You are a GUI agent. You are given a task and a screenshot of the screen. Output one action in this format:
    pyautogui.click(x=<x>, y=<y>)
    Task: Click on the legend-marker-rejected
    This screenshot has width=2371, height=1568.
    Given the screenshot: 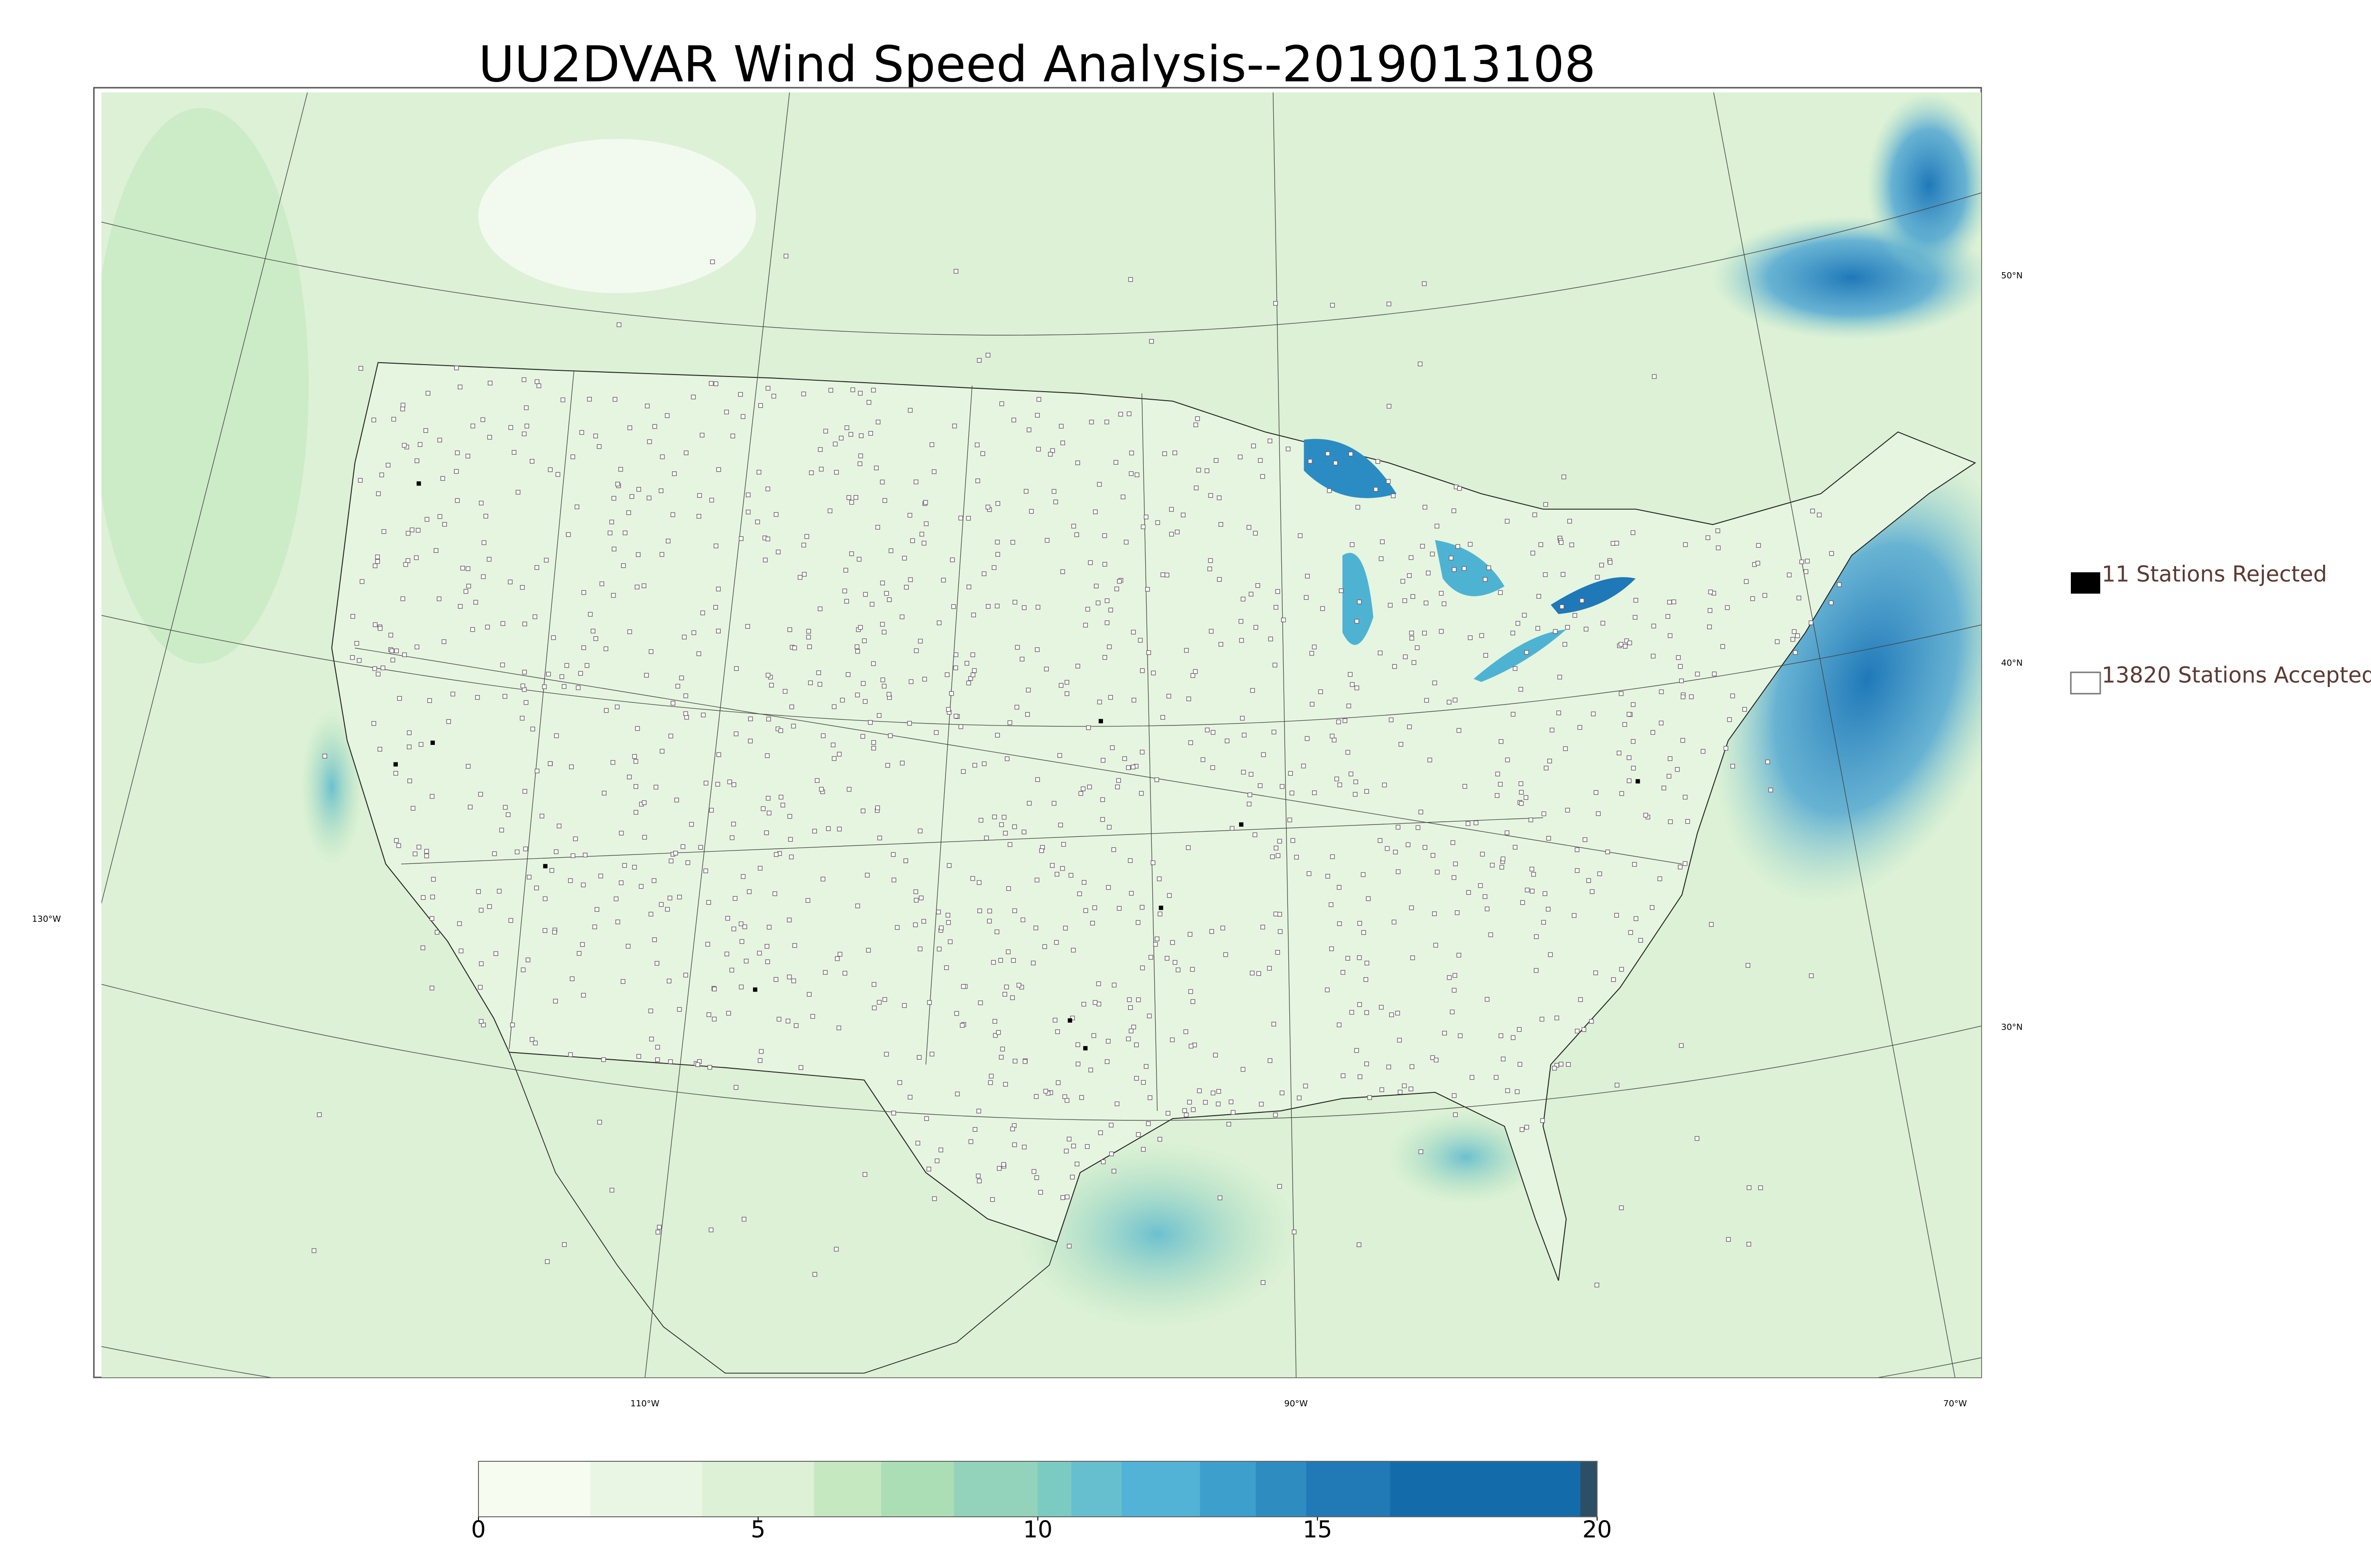 What is the action you would take?
    pyautogui.click(x=2085, y=583)
    